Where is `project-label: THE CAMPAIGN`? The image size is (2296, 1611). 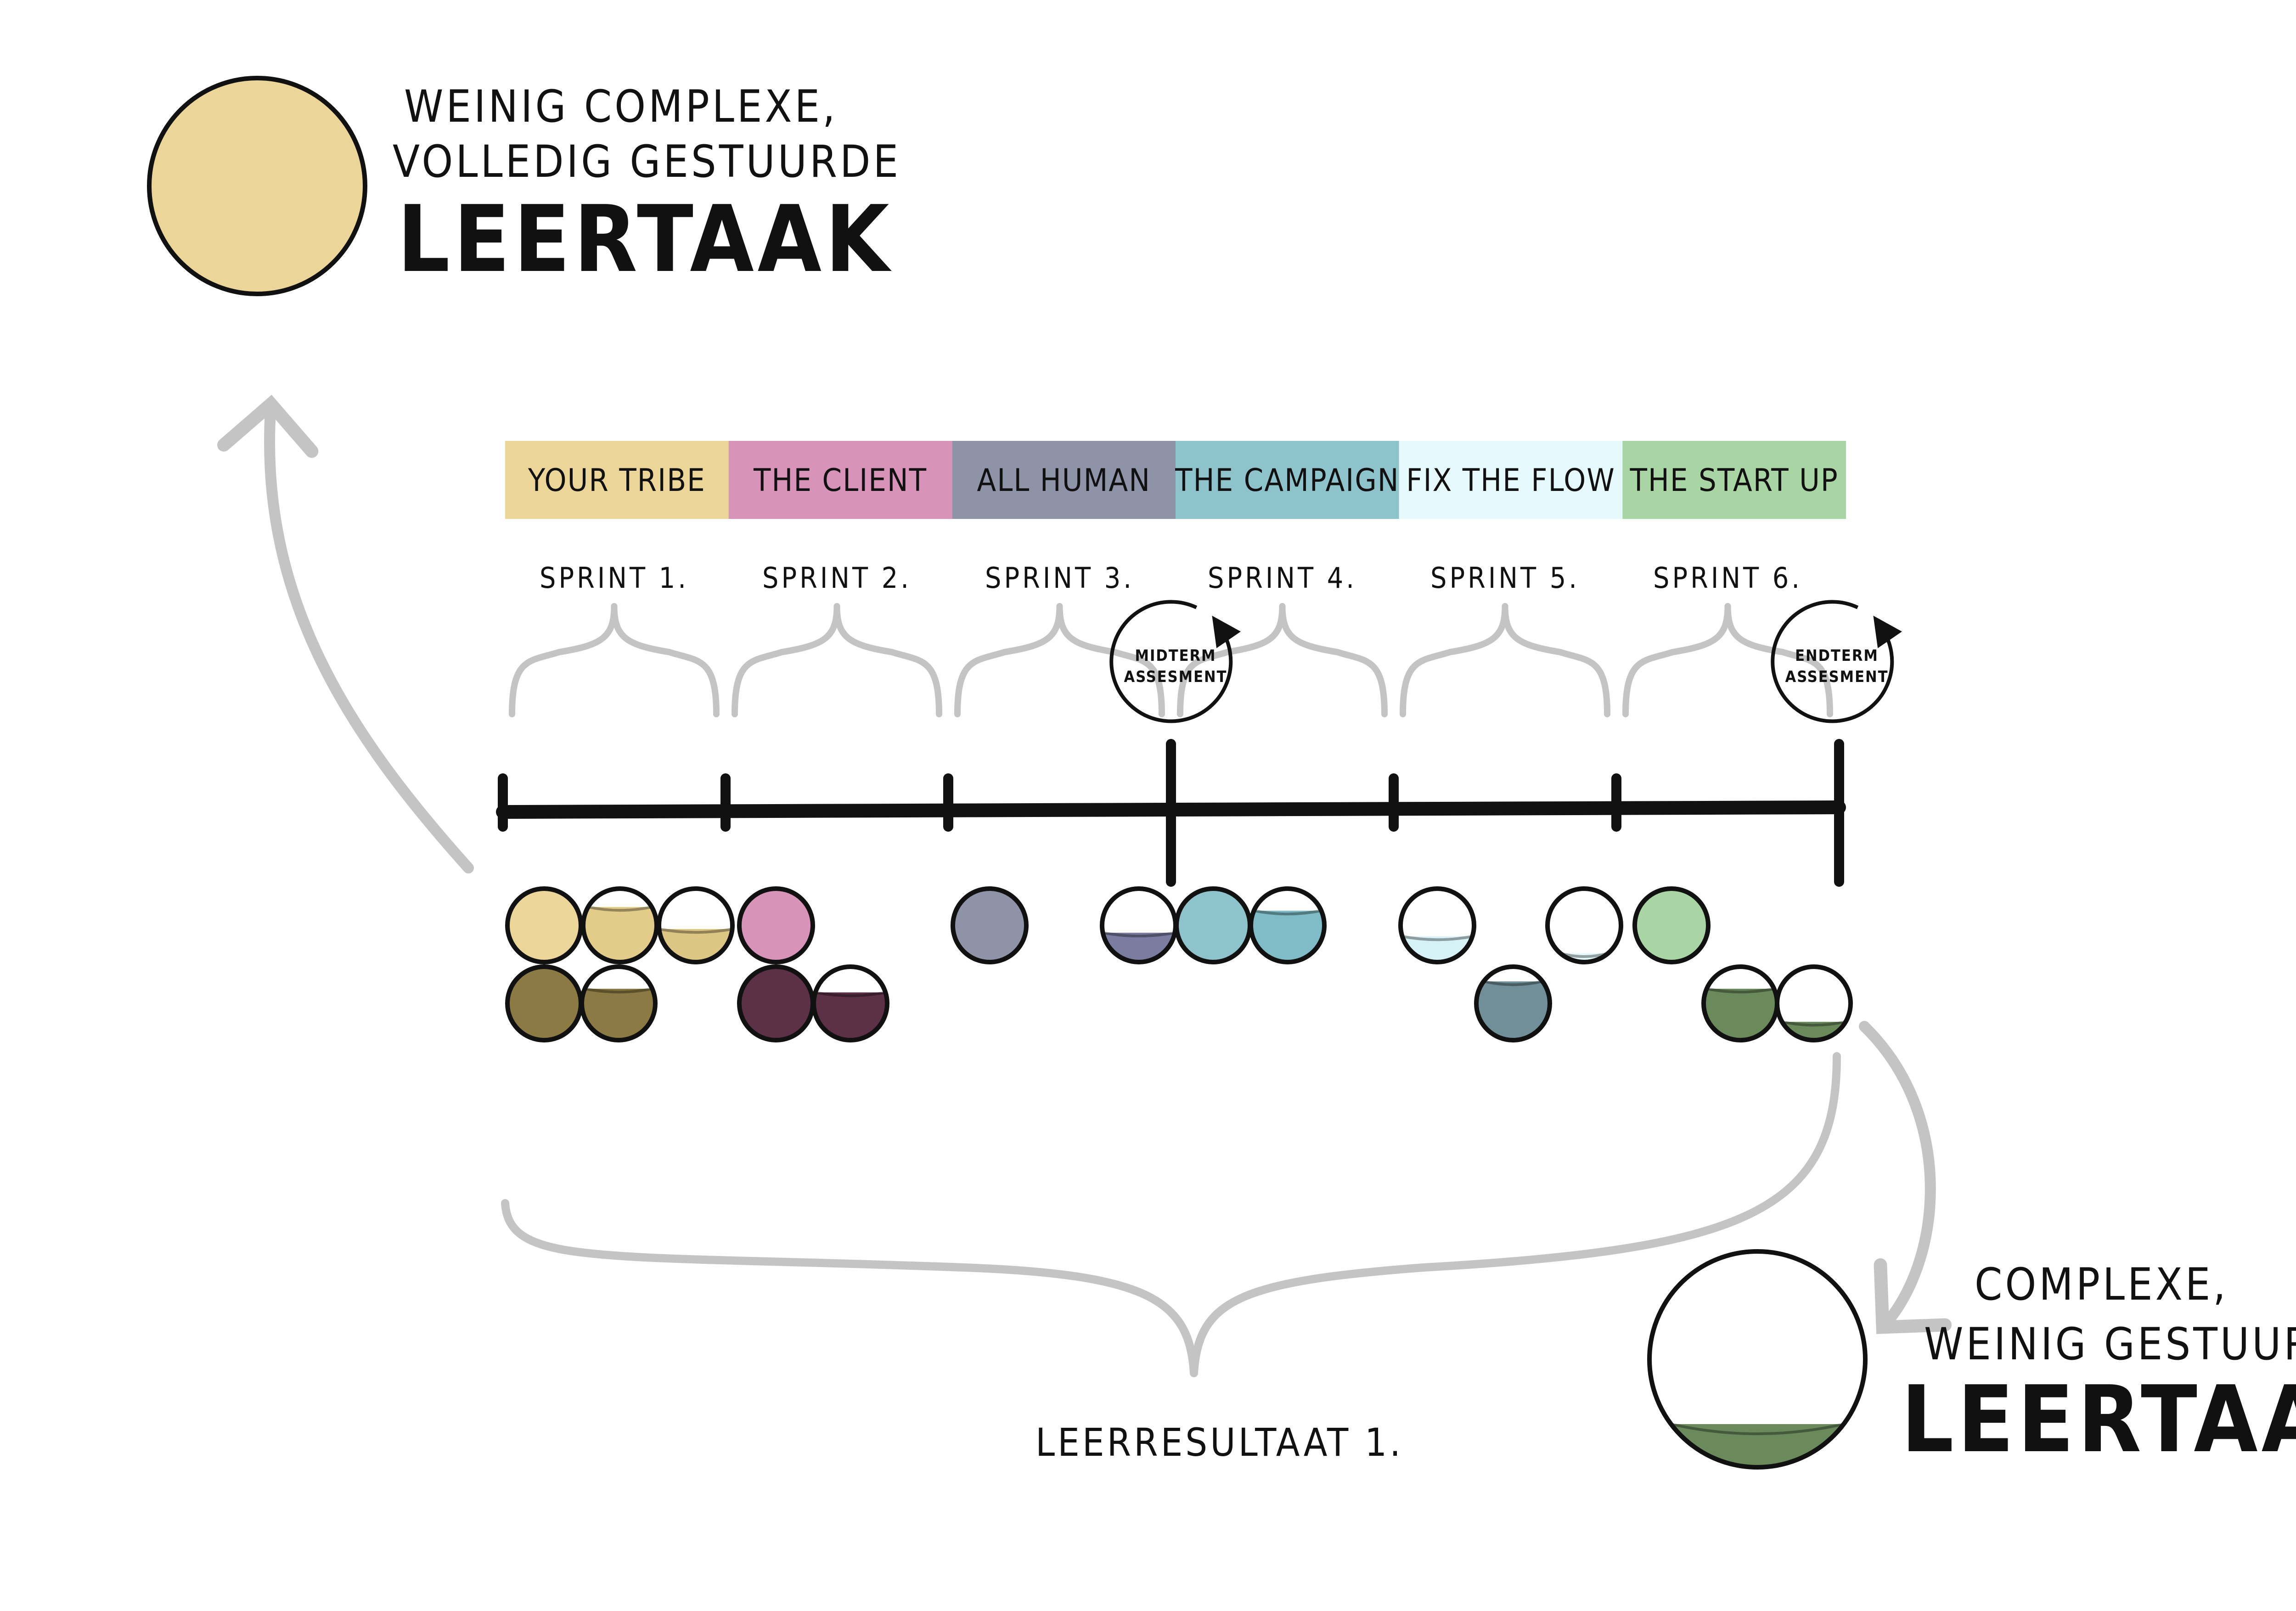
project-label: THE CAMPAIGN is located at coordinates (1287, 481).